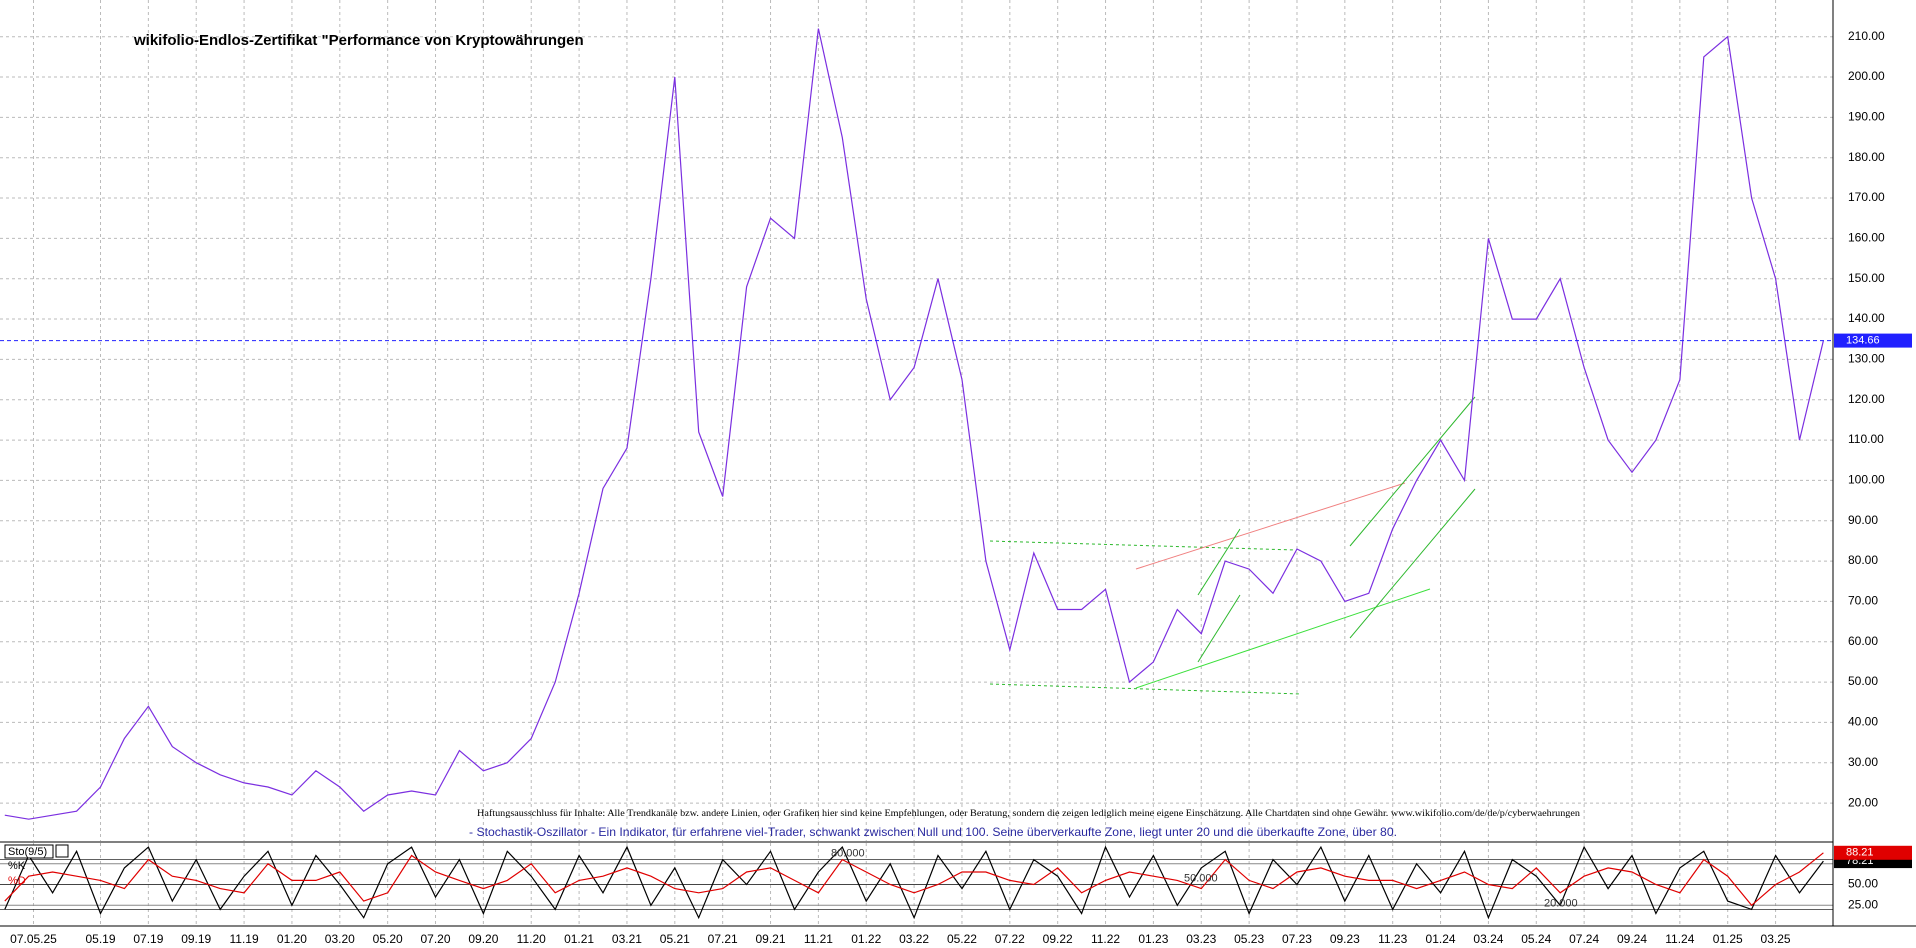  Describe the element at coordinates (1297, 939) in the screenshot. I see `x-tick-label: 07.23` at that location.